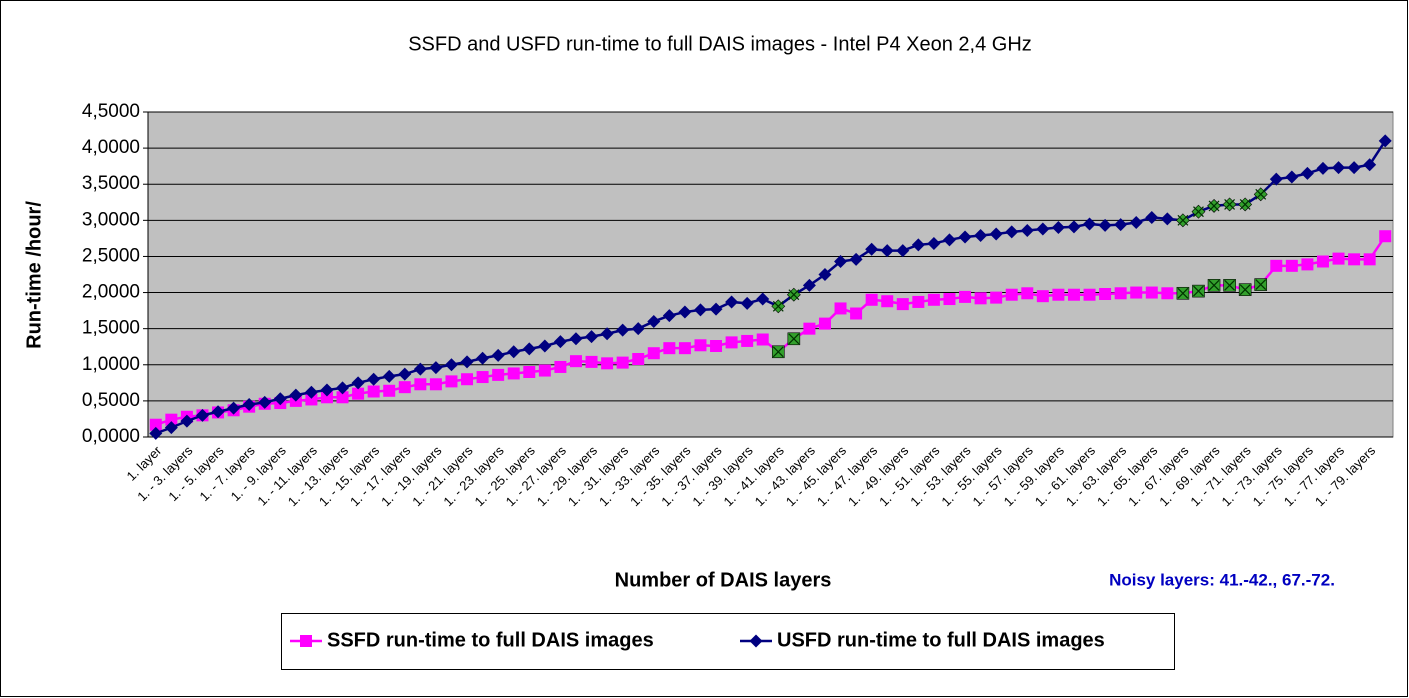 The width and height of the screenshot is (1409, 698). What do you see at coordinates (111, 255) in the screenshot?
I see `y-tick-label: 2,5000` at bounding box center [111, 255].